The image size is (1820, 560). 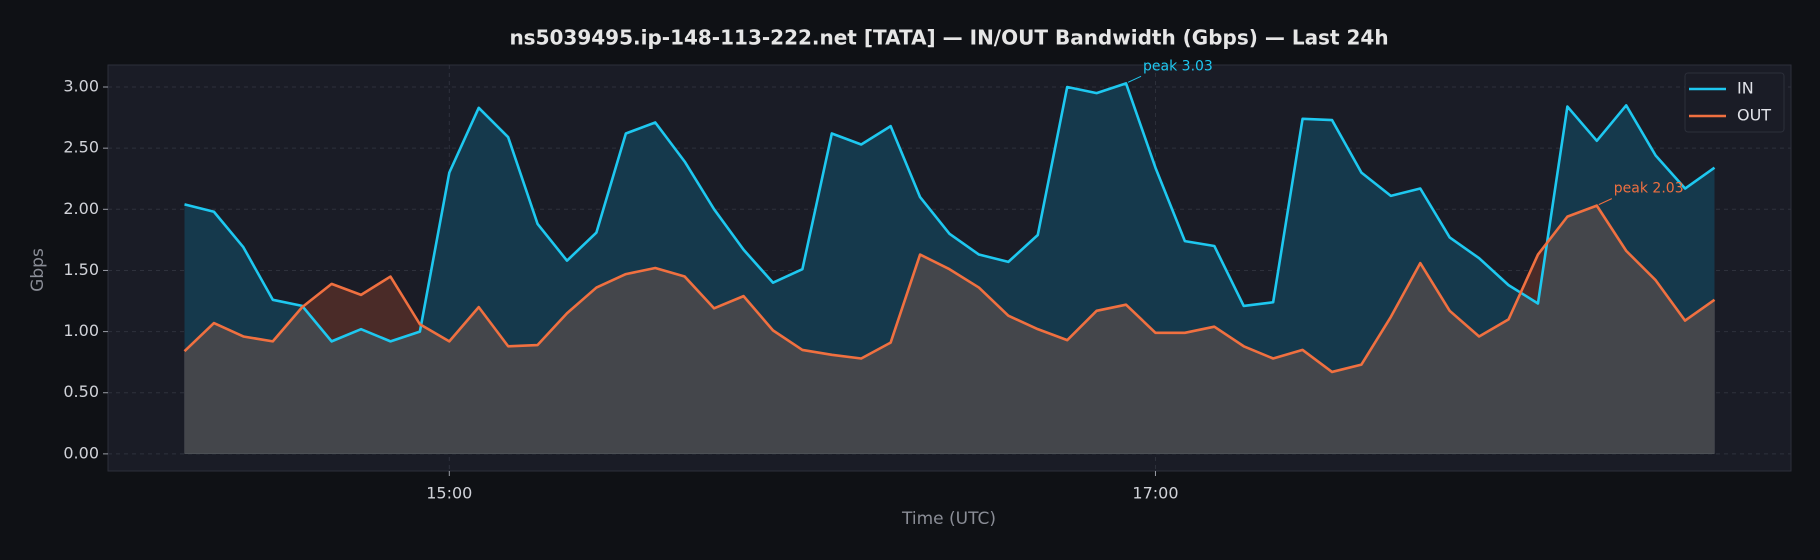 I want to click on x-axis-label: Time (UTC), so click(x=948, y=519).